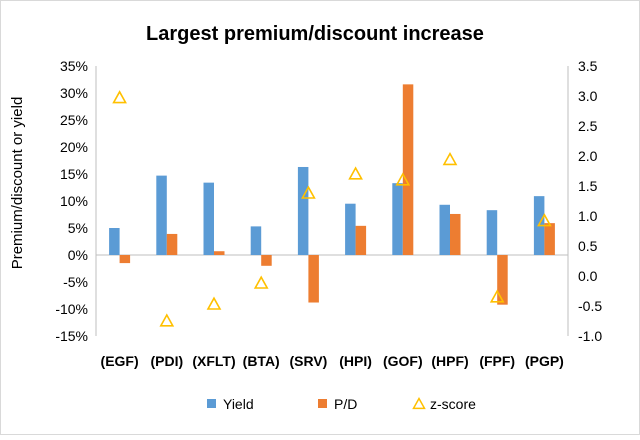 This screenshot has width=640, height=440. I want to click on left-tick-label: 10%, so click(74, 201).